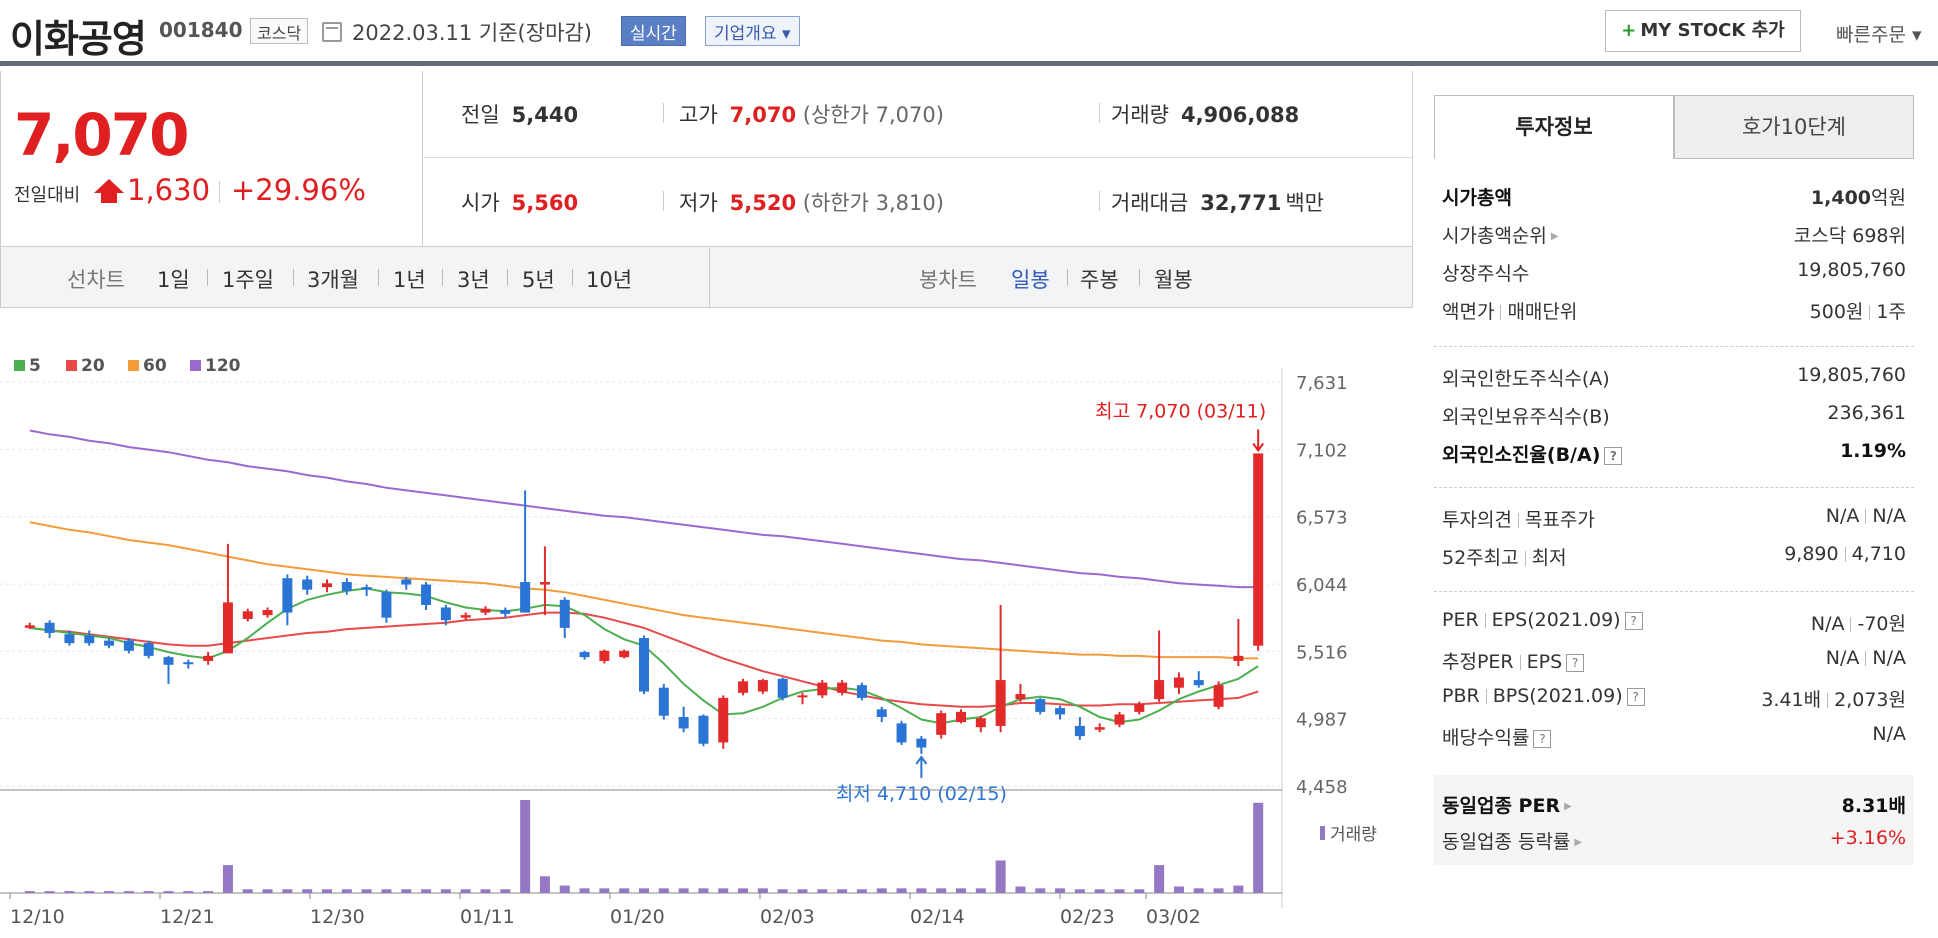  What do you see at coordinates (1851, 270) in the screenshot?
I see `shares-value: 19,805,760` at bounding box center [1851, 270].